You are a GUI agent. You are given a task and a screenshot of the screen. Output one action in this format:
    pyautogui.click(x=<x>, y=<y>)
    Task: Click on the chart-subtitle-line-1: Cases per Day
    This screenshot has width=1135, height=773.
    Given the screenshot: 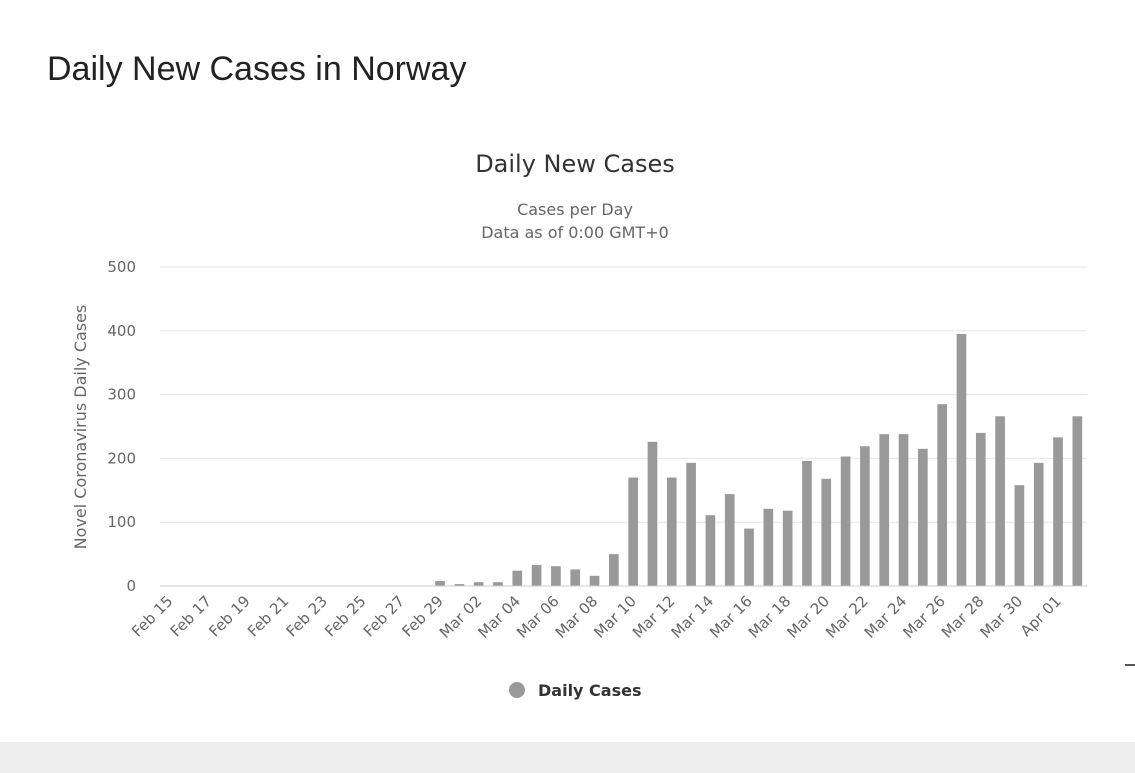 What is the action you would take?
    pyautogui.click(x=575, y=209)
    